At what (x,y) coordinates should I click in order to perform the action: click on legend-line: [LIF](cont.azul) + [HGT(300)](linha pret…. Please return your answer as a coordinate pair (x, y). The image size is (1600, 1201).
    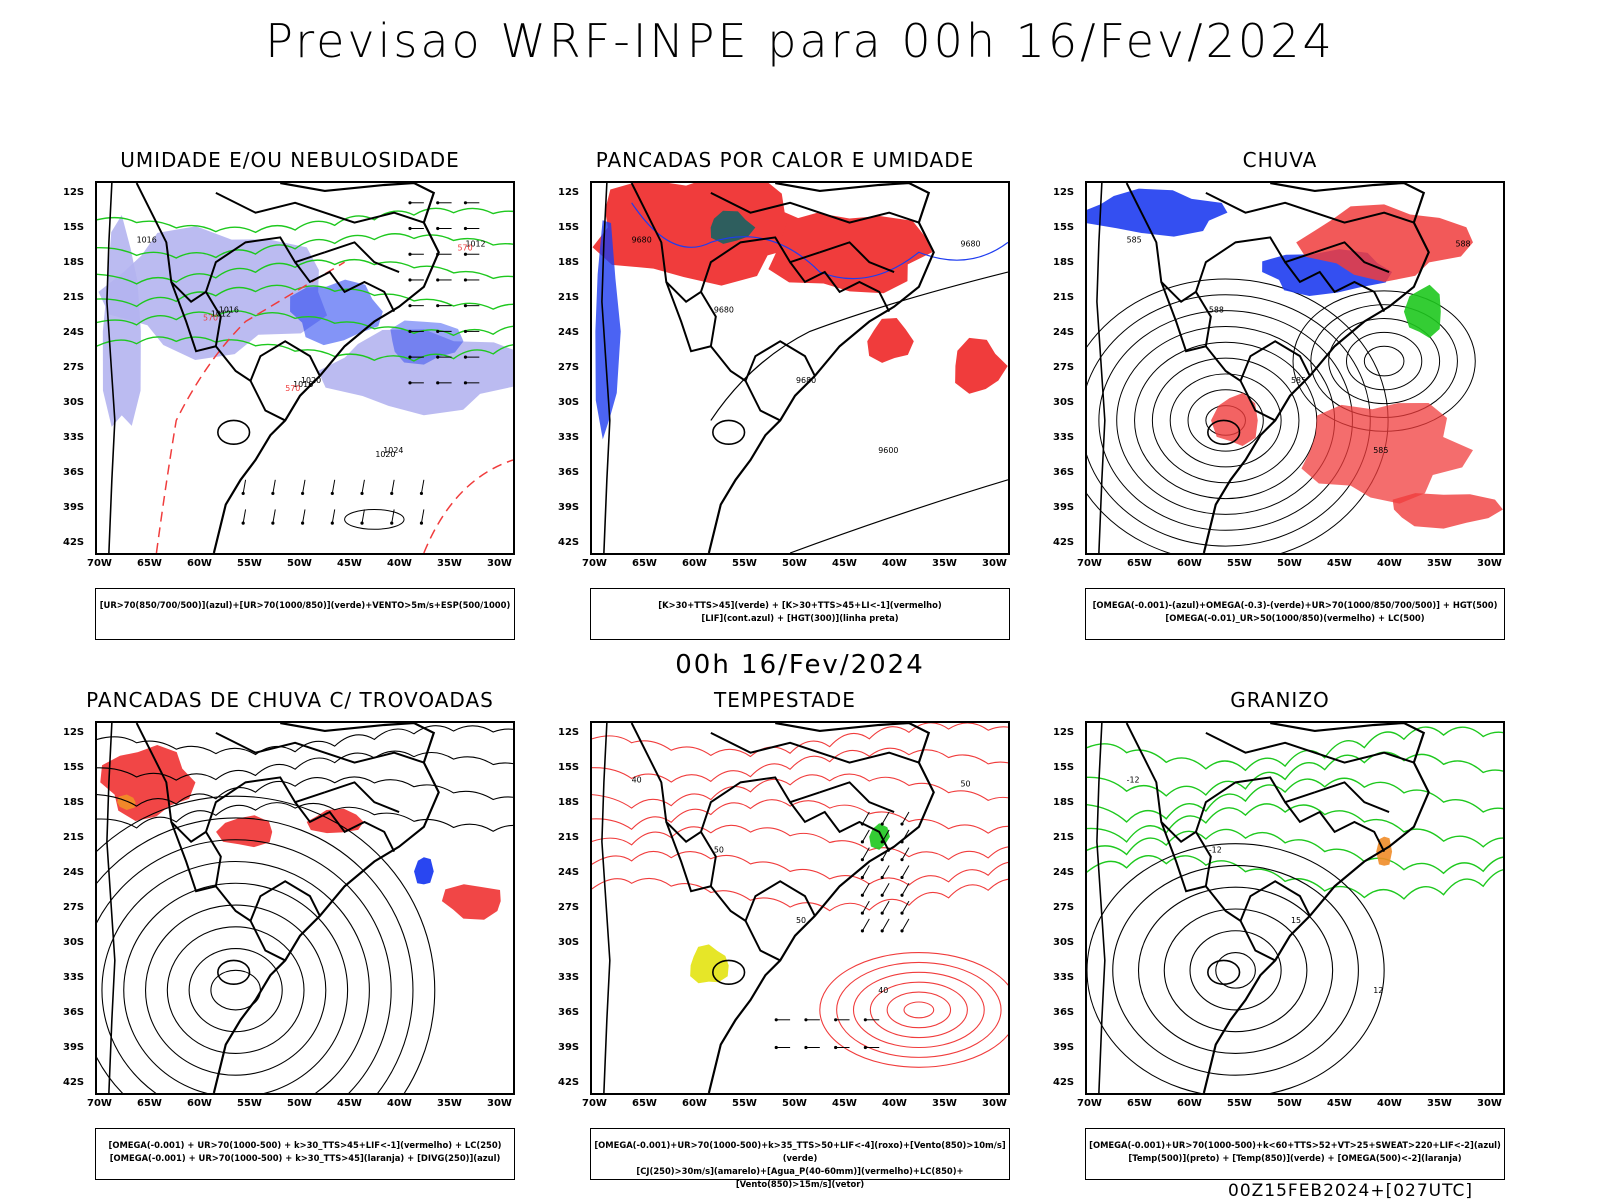
    Looking at the image, I should click on (800, 618).